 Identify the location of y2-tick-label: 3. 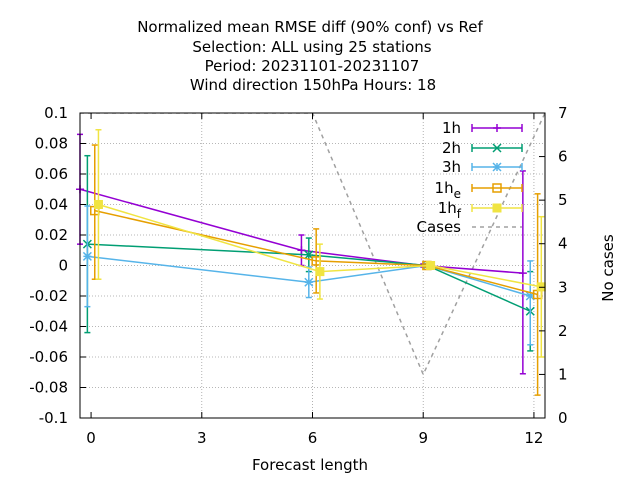
(563, 287).